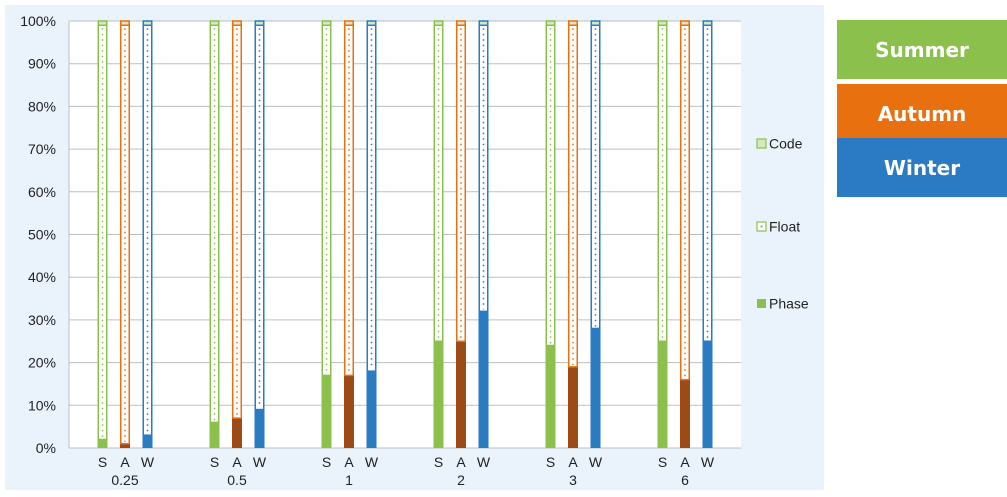  What do you see at coordinates (42, 363) in the screenshot?
I see `y-tick-label: 20%` at bounding box center [42, 363].